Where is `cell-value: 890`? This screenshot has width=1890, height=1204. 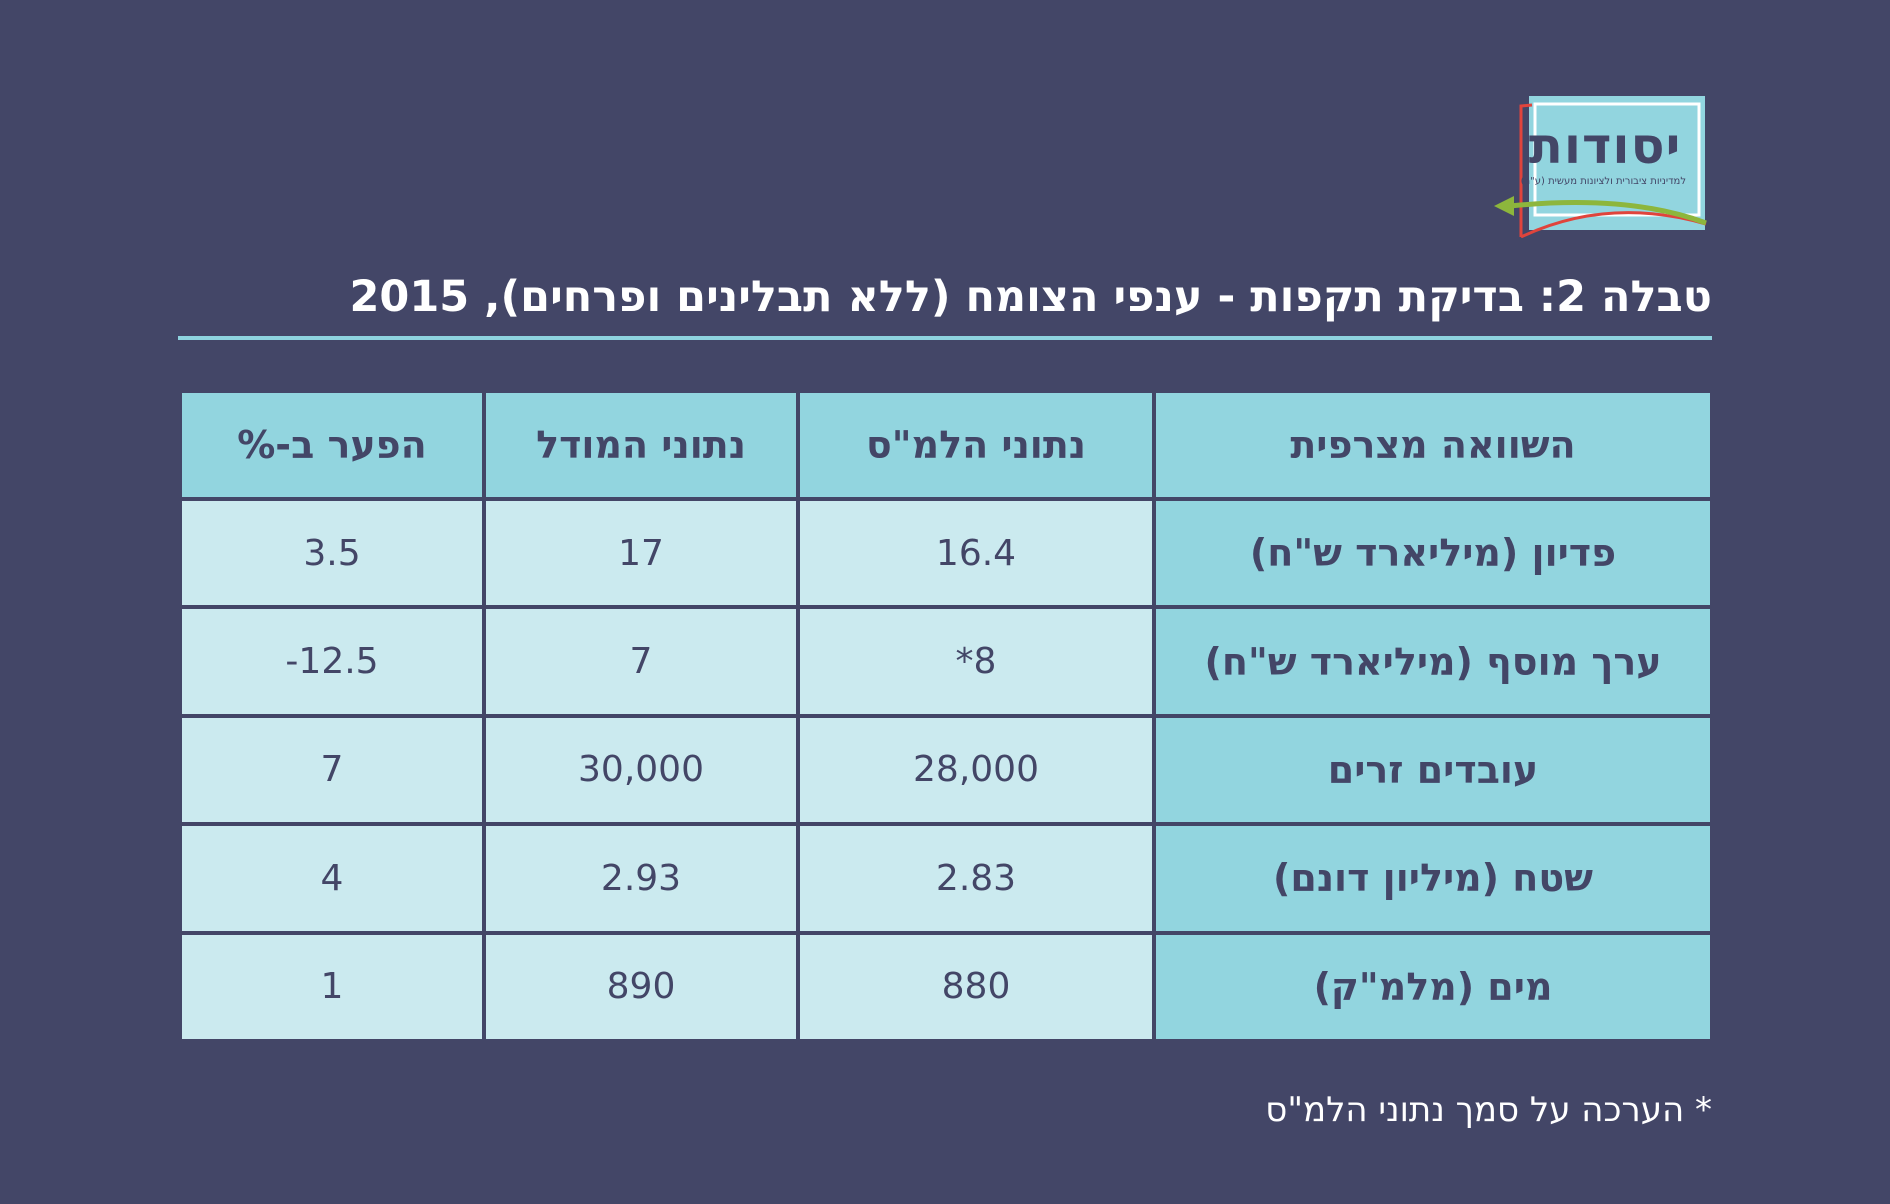 cell-value: 890 is located at coordinates (641, 987).